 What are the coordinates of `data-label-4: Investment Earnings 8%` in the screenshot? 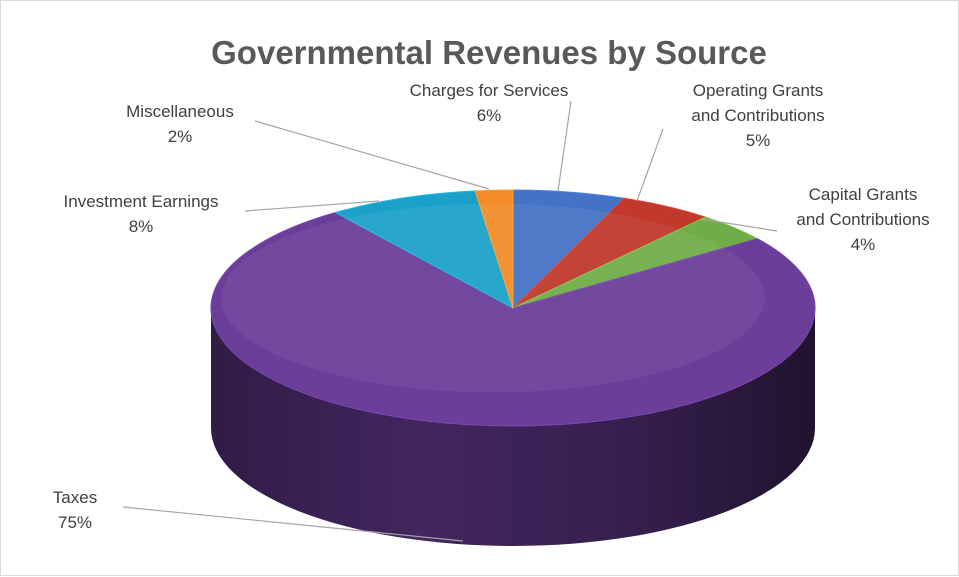 It's located at (141, 214).